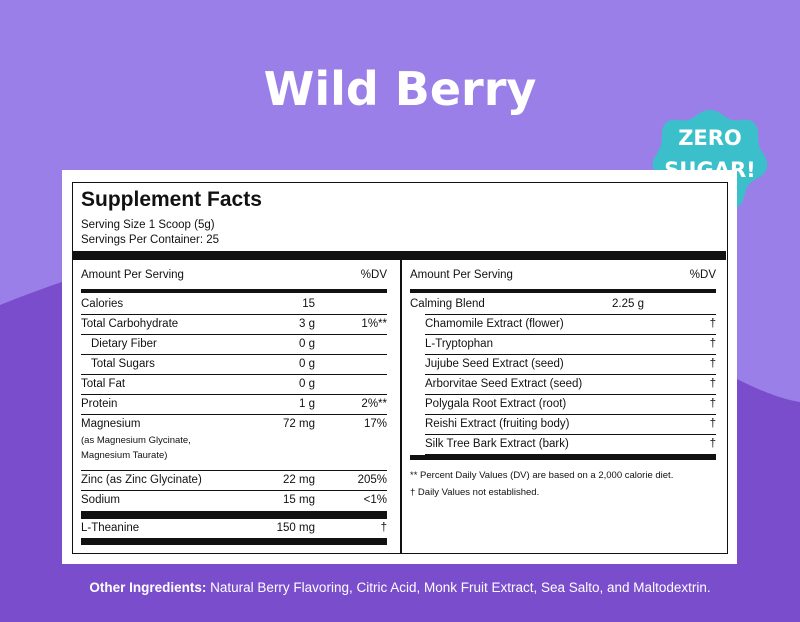  Describe the element at coordinates (234, 345) in the screenshot. I see `nutrient-row: Dietary Fiber 0 g` at that location.